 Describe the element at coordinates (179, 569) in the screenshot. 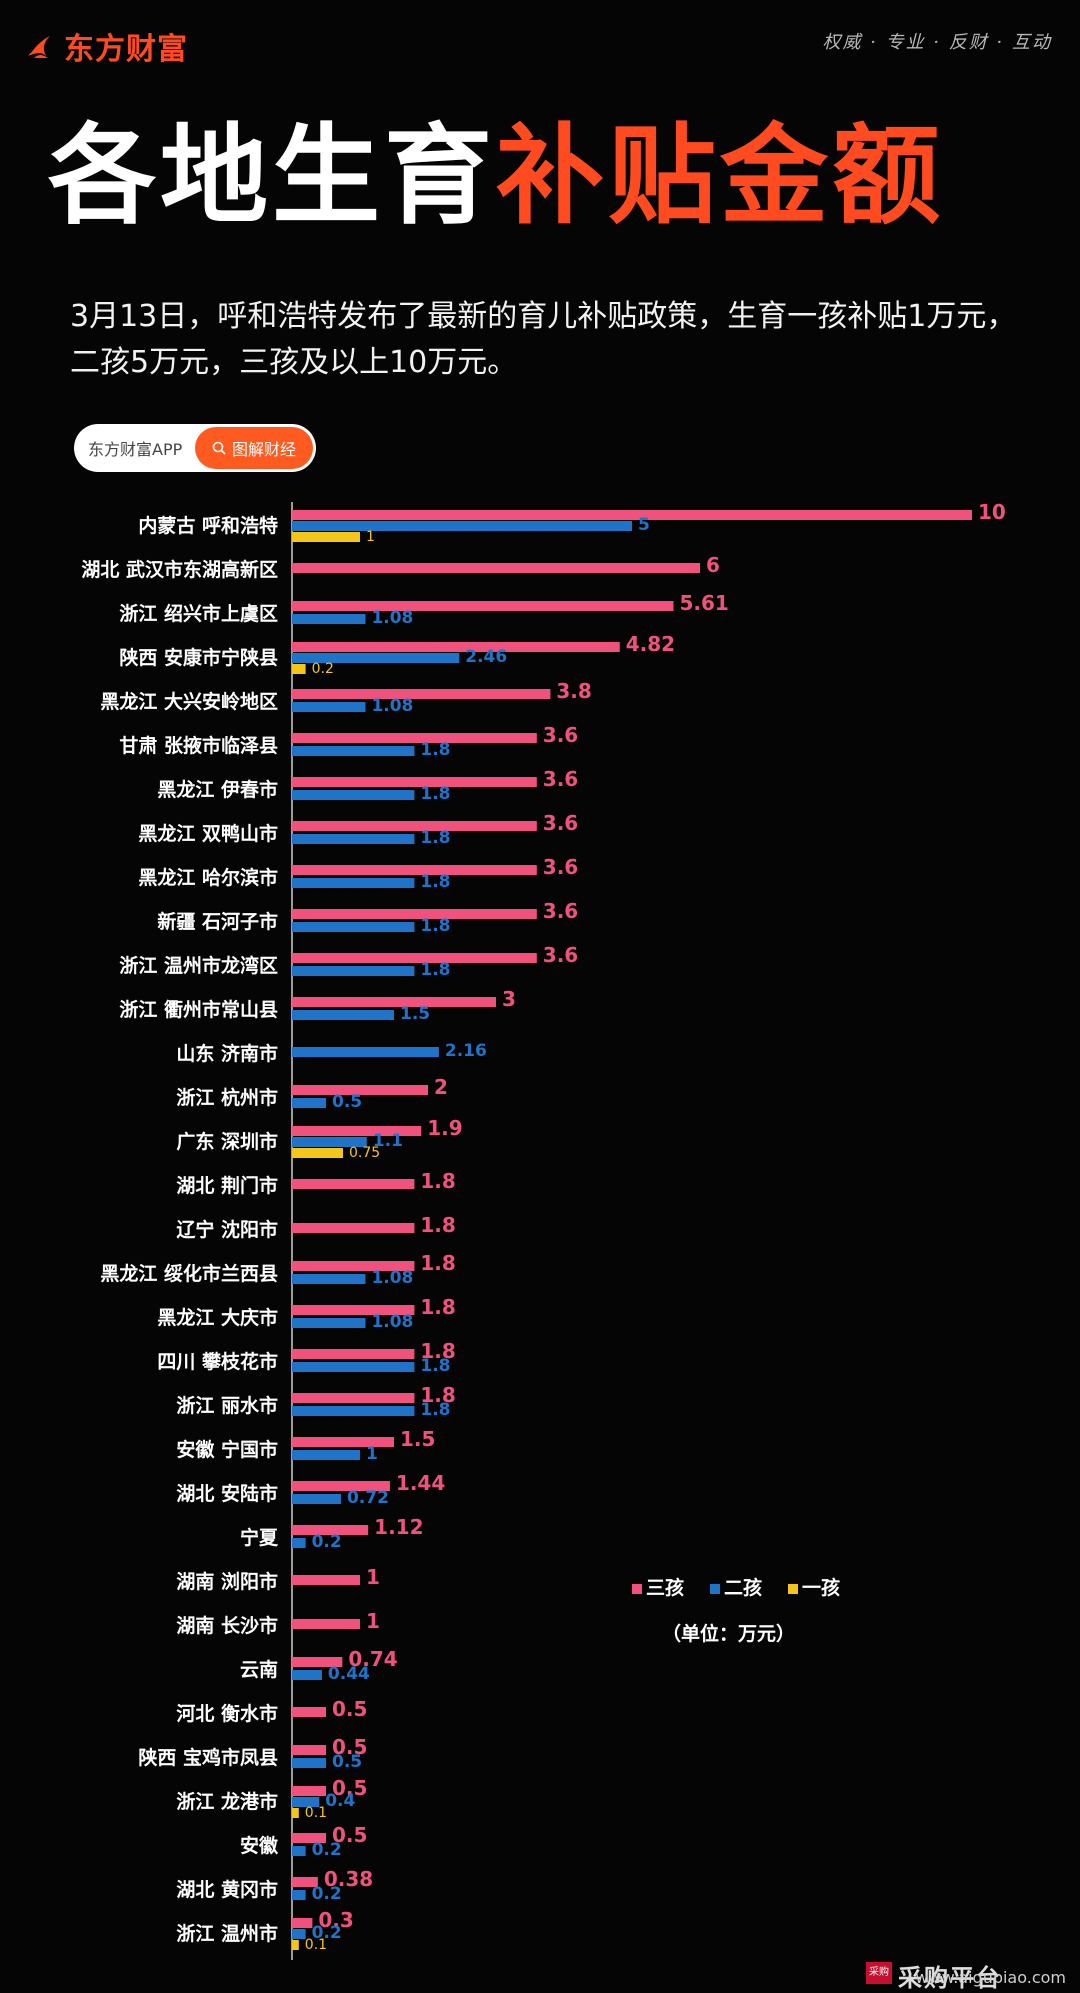

I see `category-label: 湖北 武汉市东湖高新区` at that location.